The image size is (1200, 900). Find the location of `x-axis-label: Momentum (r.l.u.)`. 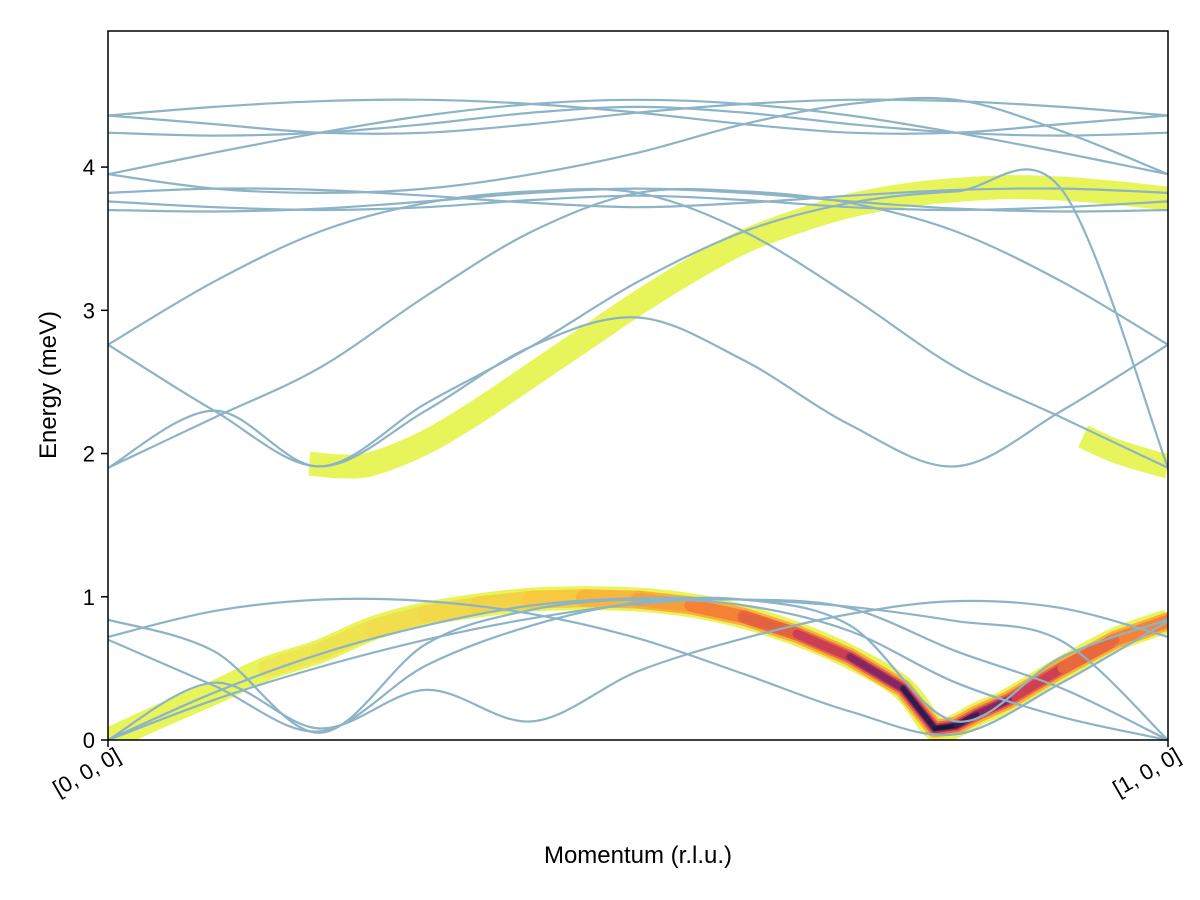

x-axis-label: Momentum (r.l.u.) is located at coordinates (638, 855).